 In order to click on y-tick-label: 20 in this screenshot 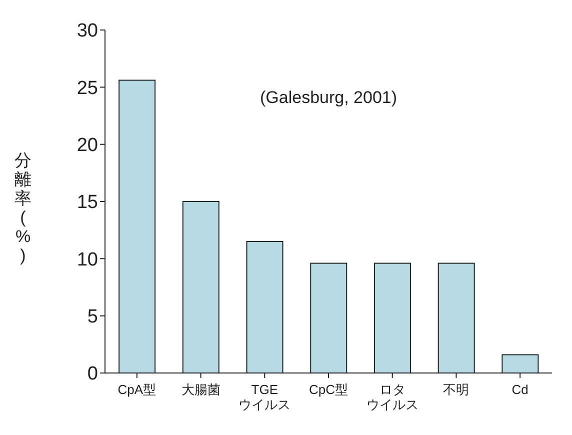, I will do `click(87, 145)`.